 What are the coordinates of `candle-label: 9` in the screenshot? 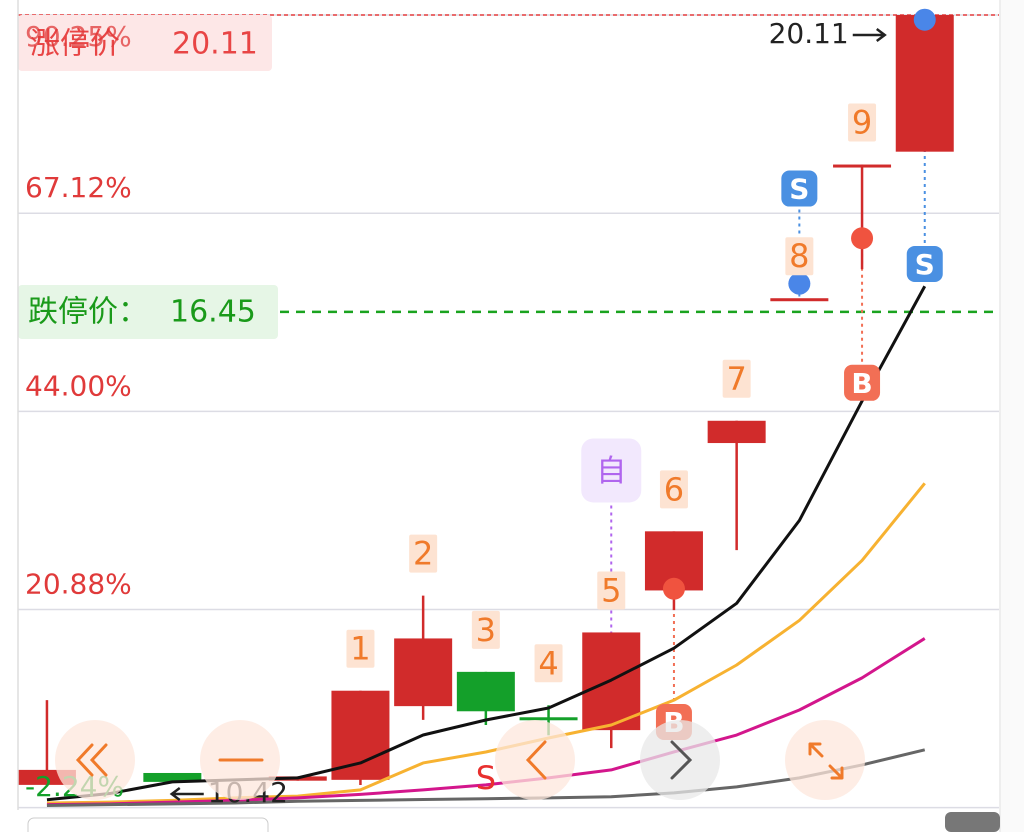 It's located at (862, 123).